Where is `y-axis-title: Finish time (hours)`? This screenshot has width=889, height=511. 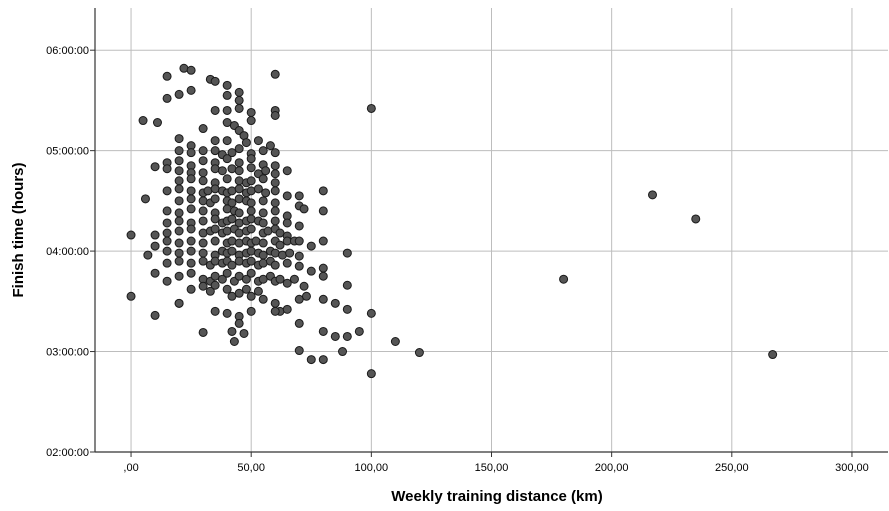 y-axis-title: Finish time (hours) is located at coordinates (18, 229).